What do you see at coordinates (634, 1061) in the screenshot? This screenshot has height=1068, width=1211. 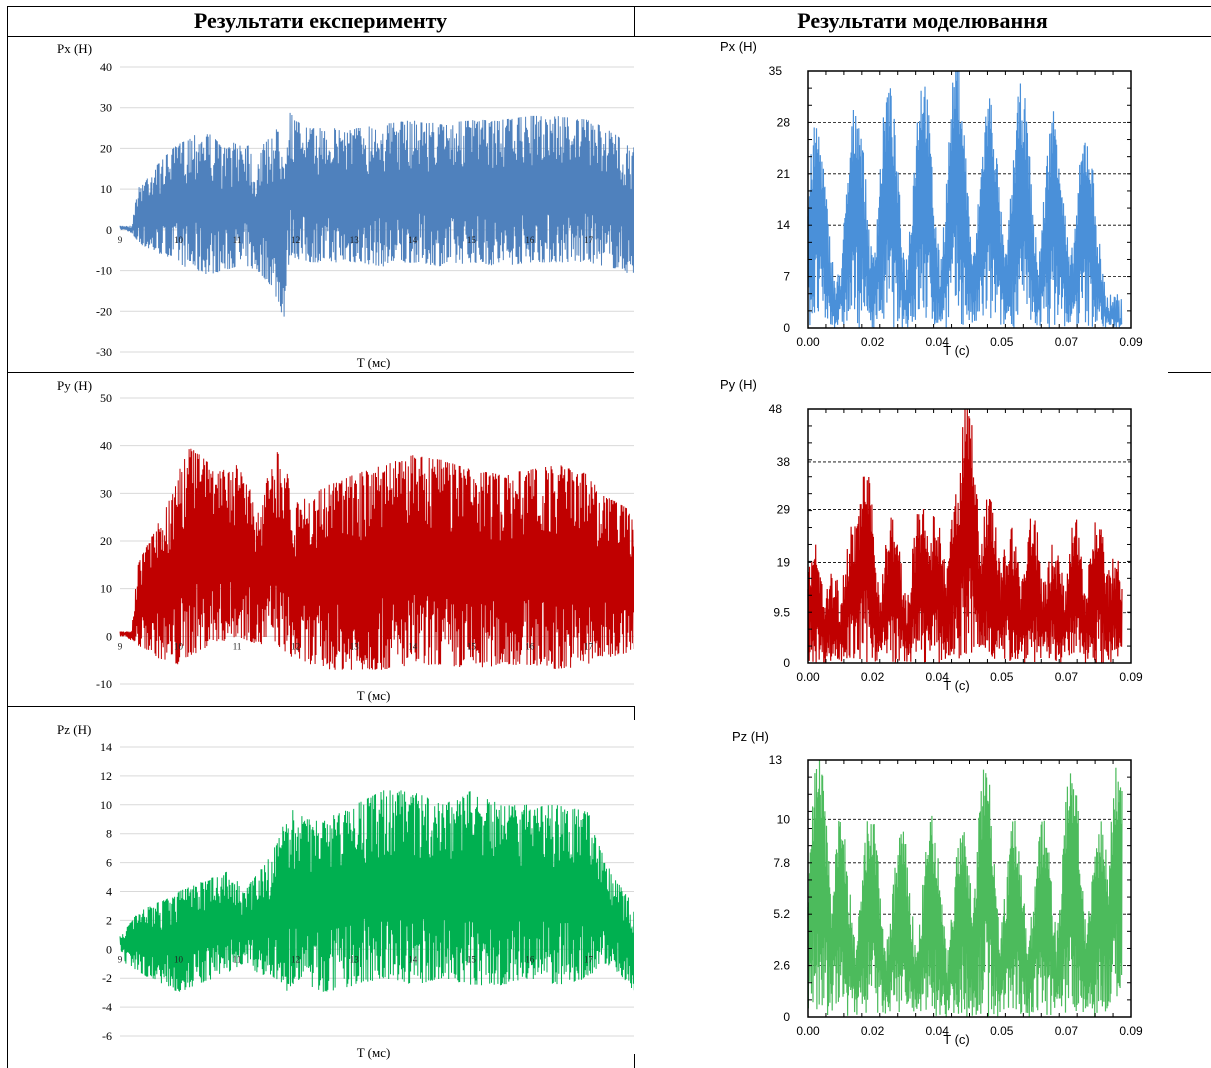 I see `column-divider-bottom` at bounding box center [634, 1061].